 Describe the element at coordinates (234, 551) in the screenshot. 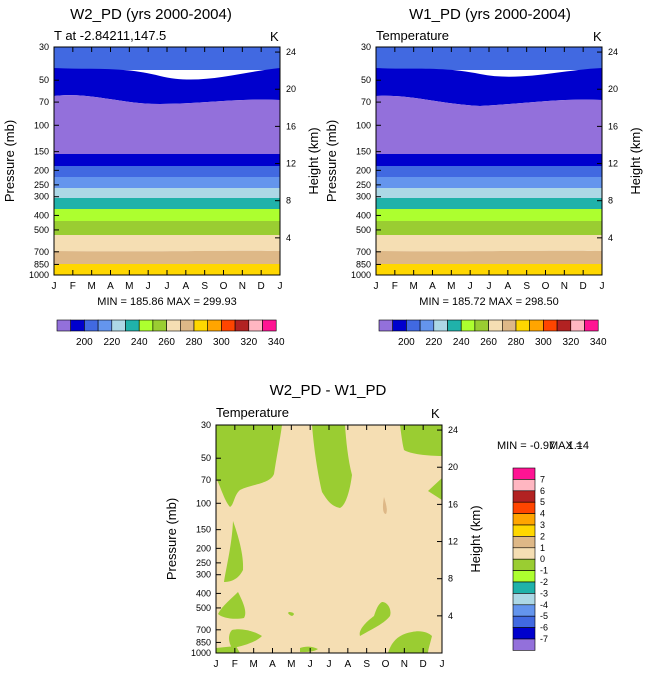

I see `band-neg1-e` at that location.